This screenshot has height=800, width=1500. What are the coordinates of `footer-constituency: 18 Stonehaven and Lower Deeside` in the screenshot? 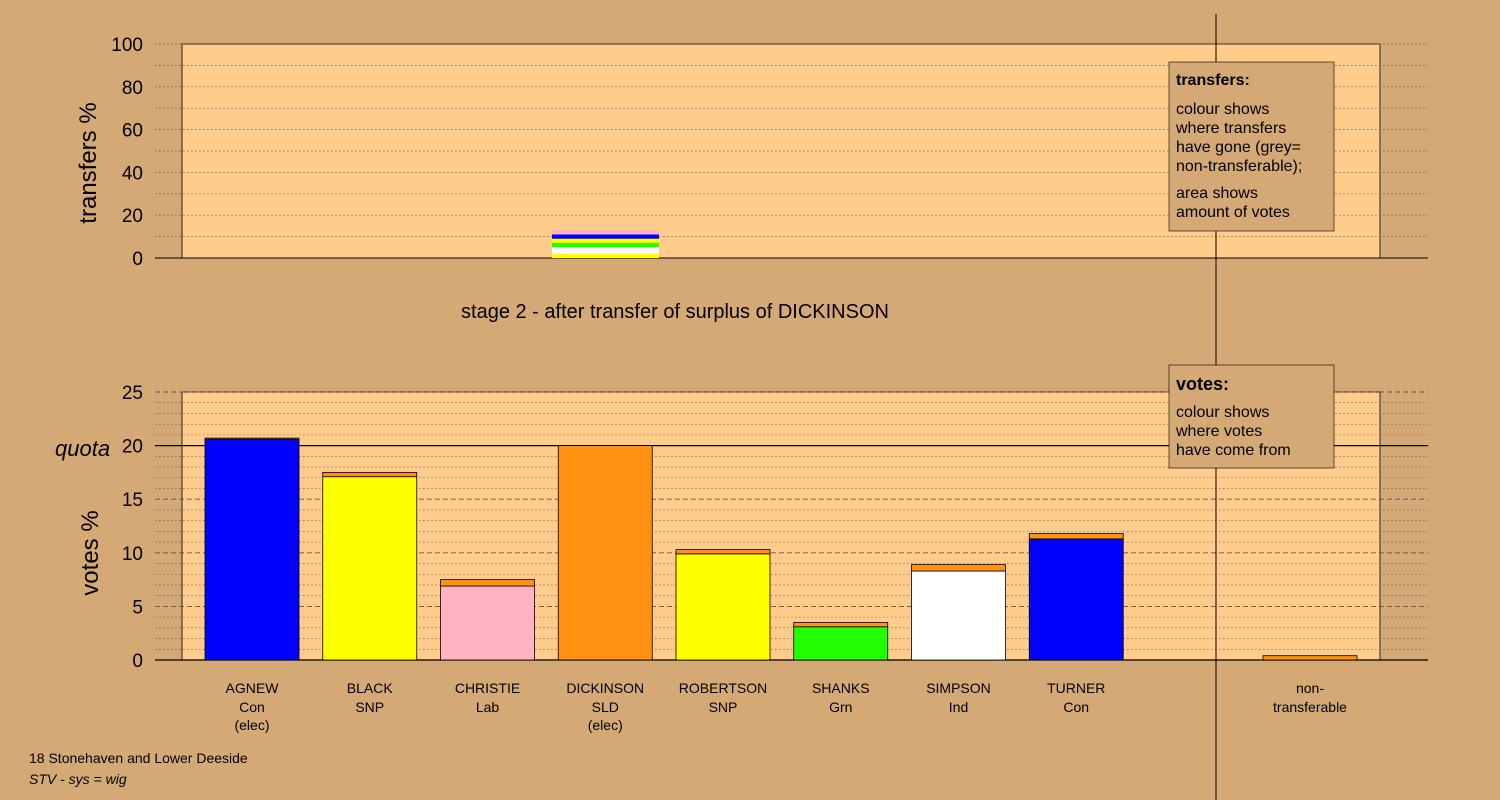 It's located at (138, 758).